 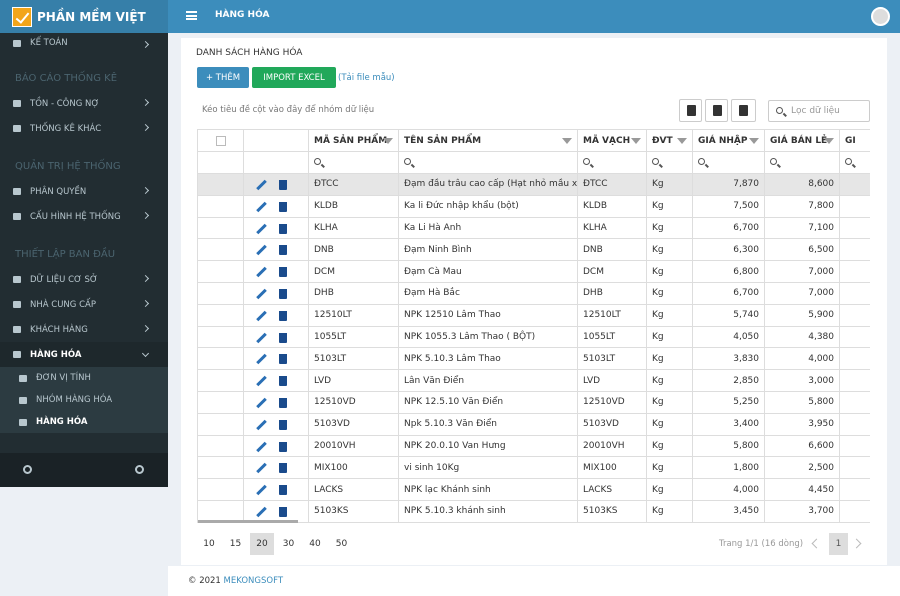 What do you see at coordinates (221, 141) in the screenshot?
I see `select-all-checkbox` at bounding box center [221, 141].